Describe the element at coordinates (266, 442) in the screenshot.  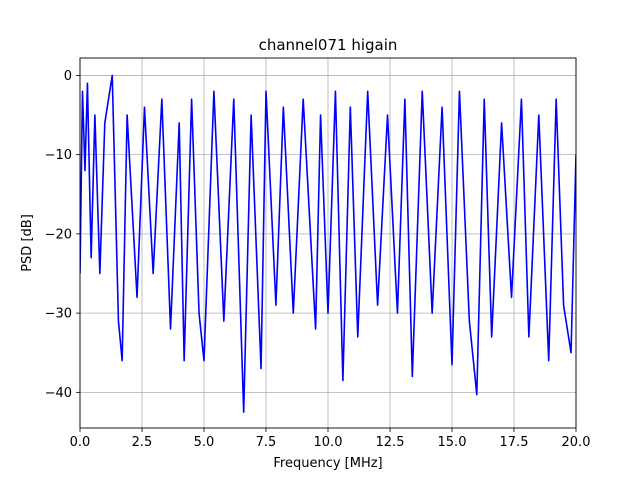
I see `x-tick-label: 7.5` at that location.